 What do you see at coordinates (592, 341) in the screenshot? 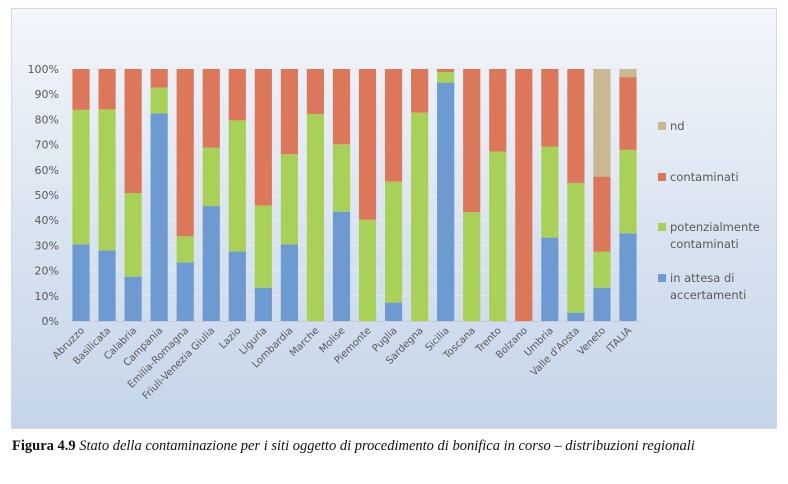
I see `x-category-label: Veneto` at bounding box center [592, 341].